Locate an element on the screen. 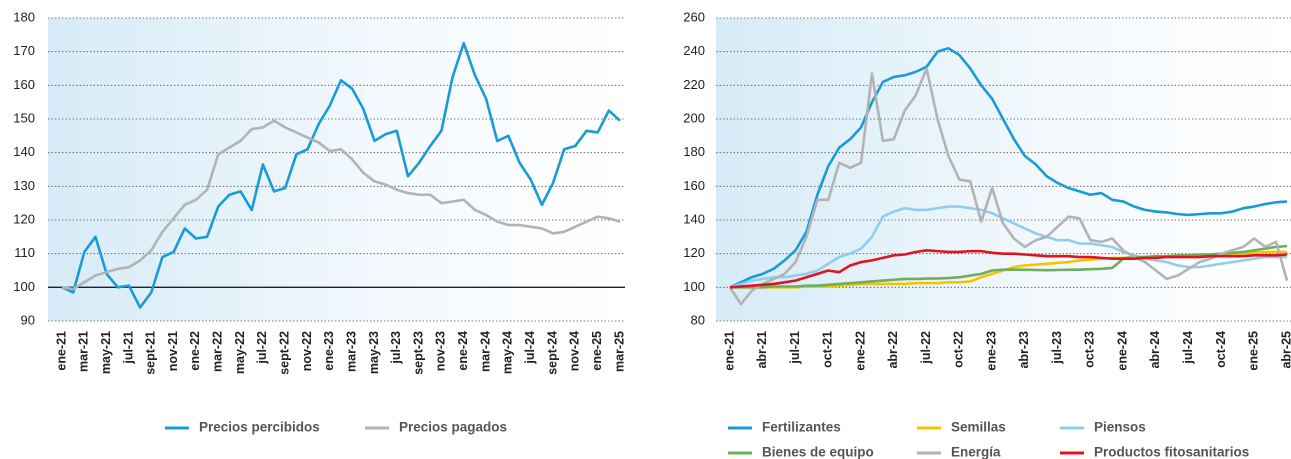 This screenshot has width=1291, height=459. x-tick-label: nov-23 is located at coordinates (441, 351).